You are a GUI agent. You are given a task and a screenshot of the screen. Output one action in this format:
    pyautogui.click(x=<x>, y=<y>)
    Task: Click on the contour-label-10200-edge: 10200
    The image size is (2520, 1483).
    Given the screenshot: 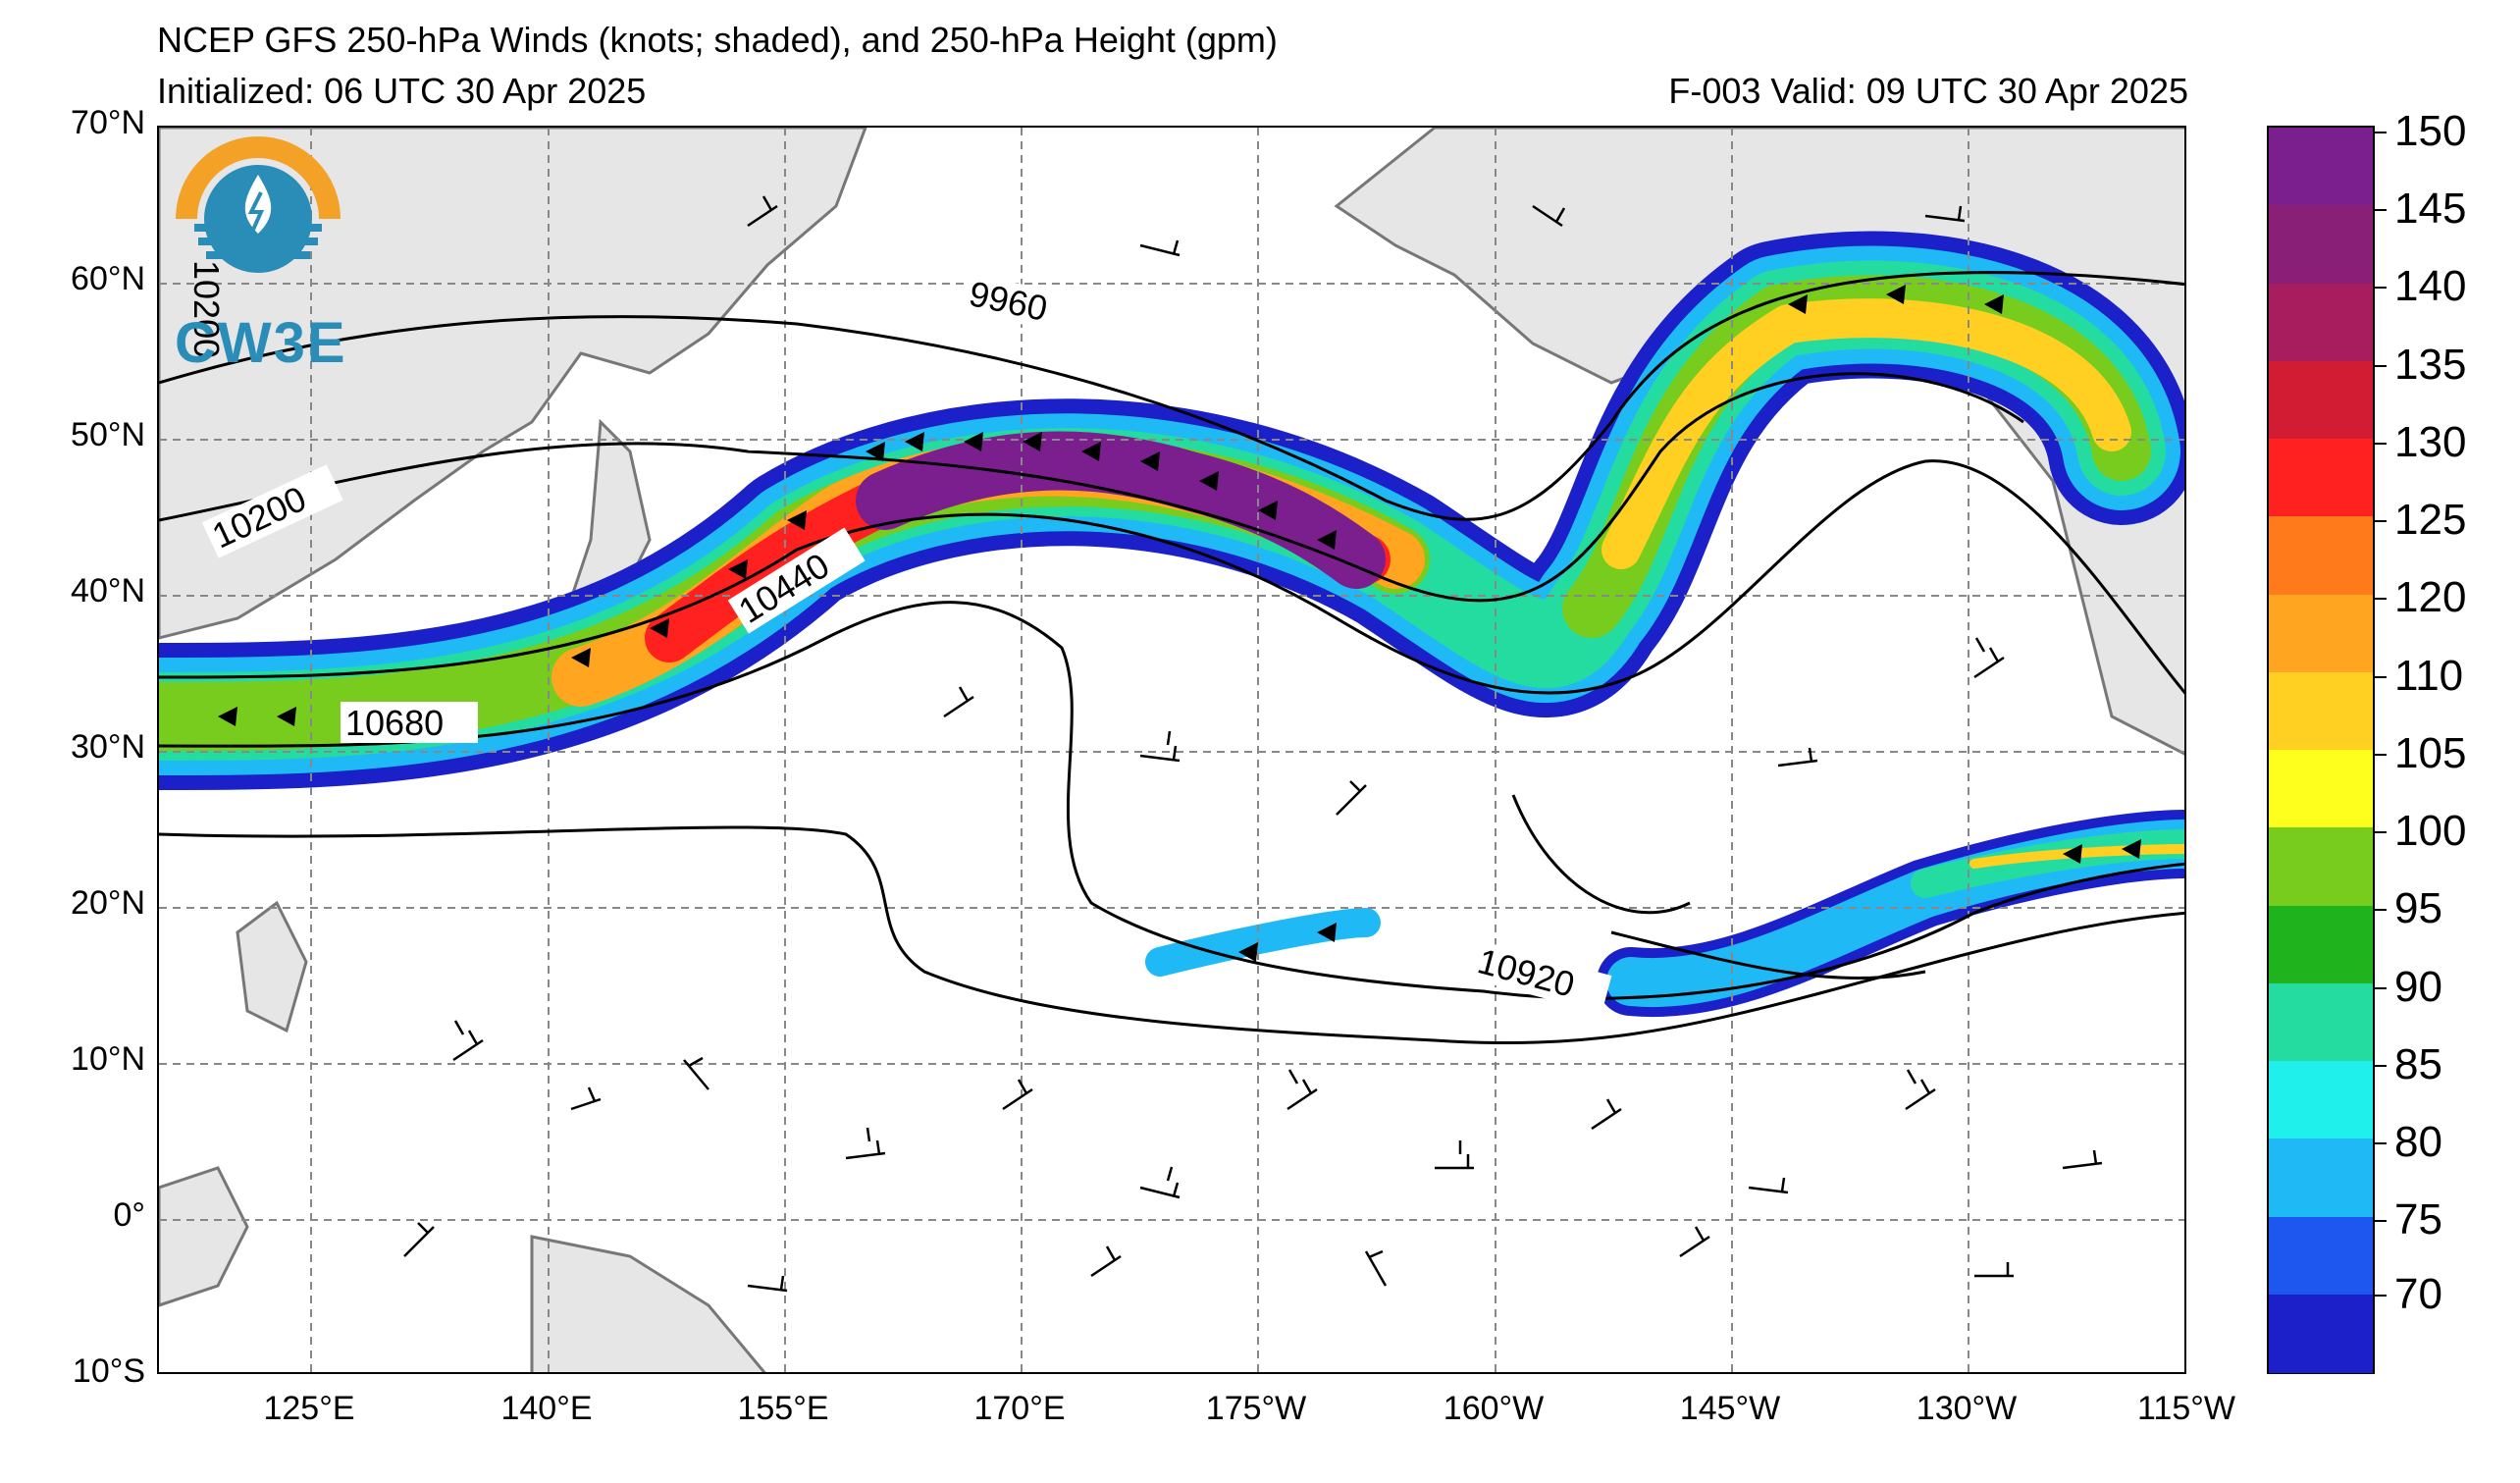 What is the action you would take?
    pyautogui.click(x=206, y=309)
    